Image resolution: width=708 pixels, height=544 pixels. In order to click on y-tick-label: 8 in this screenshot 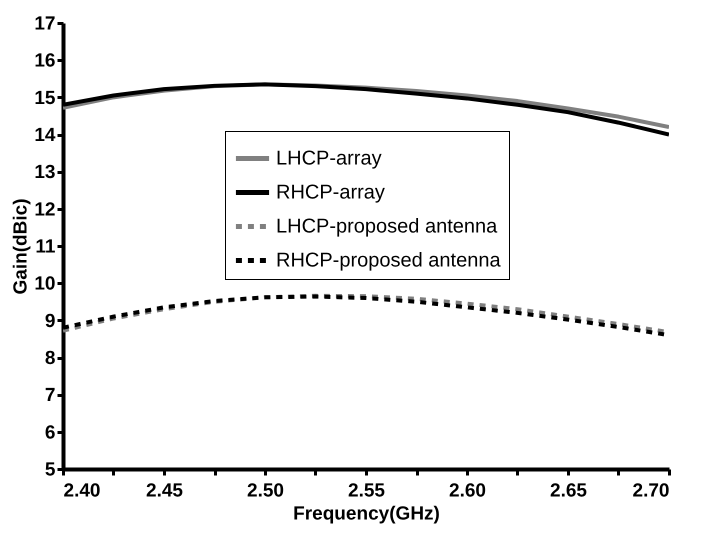, I will do `click(50, 358)`.